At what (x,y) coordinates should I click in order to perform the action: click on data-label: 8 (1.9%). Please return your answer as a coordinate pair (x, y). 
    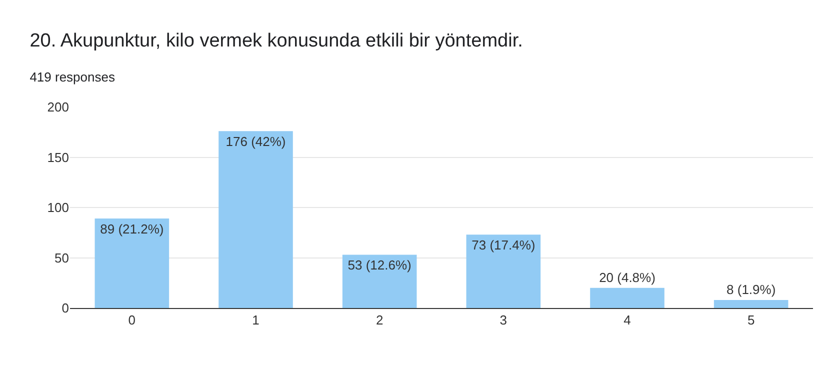
    Looking at the image, I should click on (751, 289).